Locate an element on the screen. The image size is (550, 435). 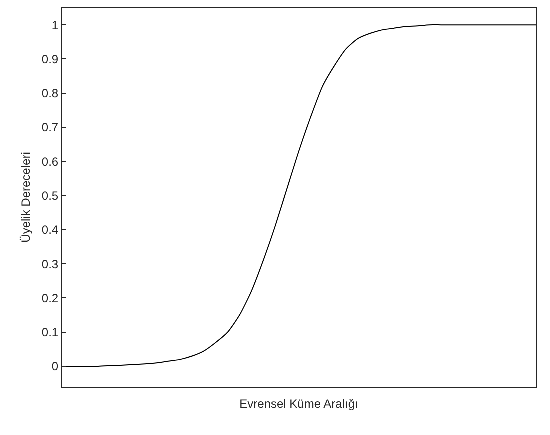
y-tick-label: 0.8 is located at coordinates (50, 93).